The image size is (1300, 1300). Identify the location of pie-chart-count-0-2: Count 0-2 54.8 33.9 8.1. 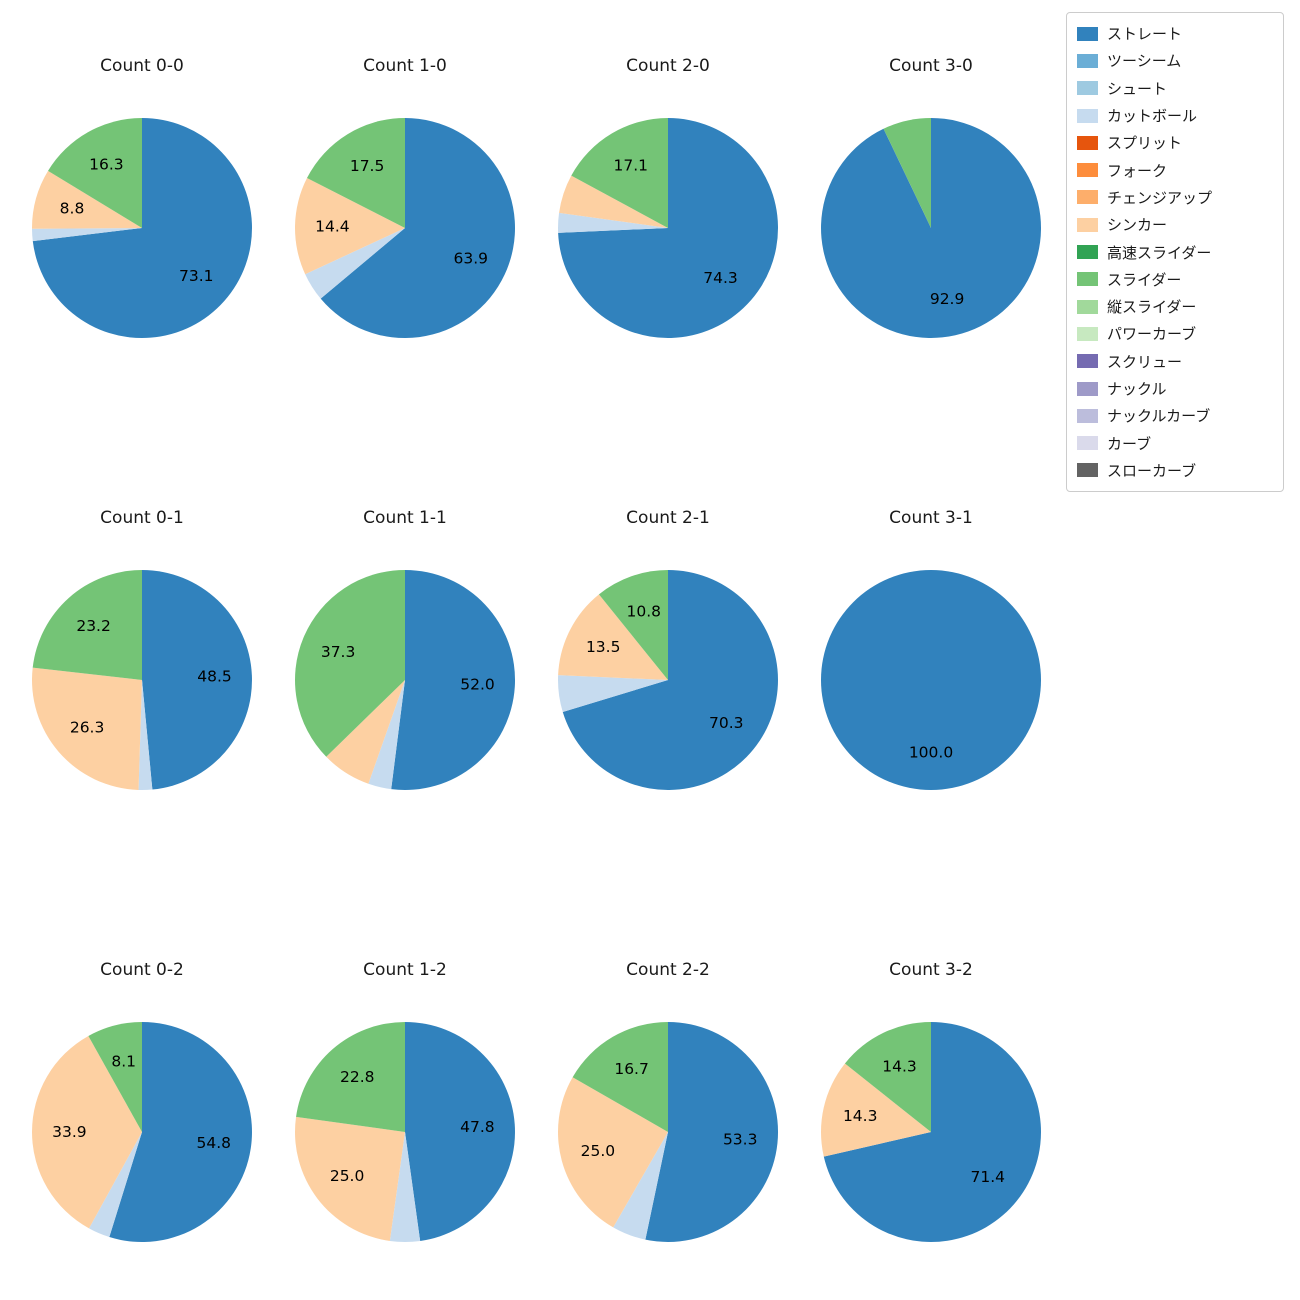
(142, 1117).